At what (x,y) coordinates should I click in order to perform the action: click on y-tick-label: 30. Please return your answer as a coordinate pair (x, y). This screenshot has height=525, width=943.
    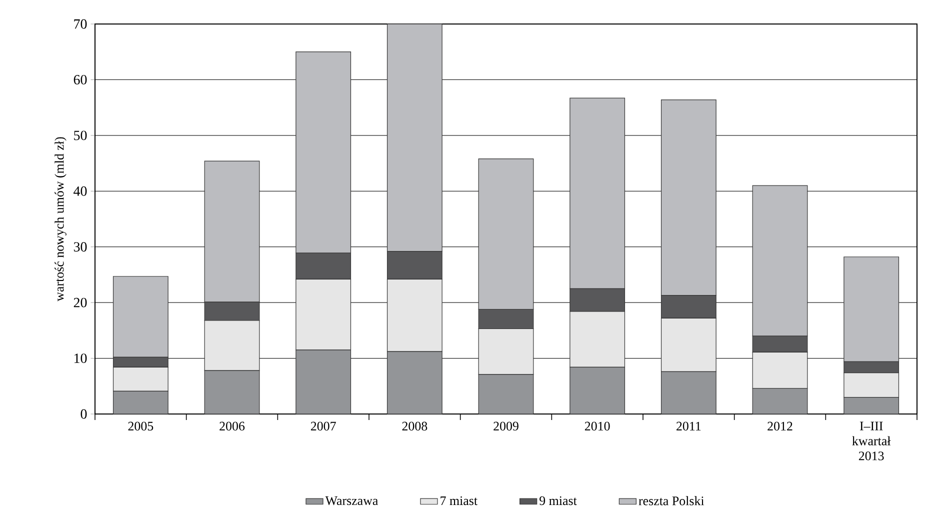
    Looking at the image, I should click on (80, 247).